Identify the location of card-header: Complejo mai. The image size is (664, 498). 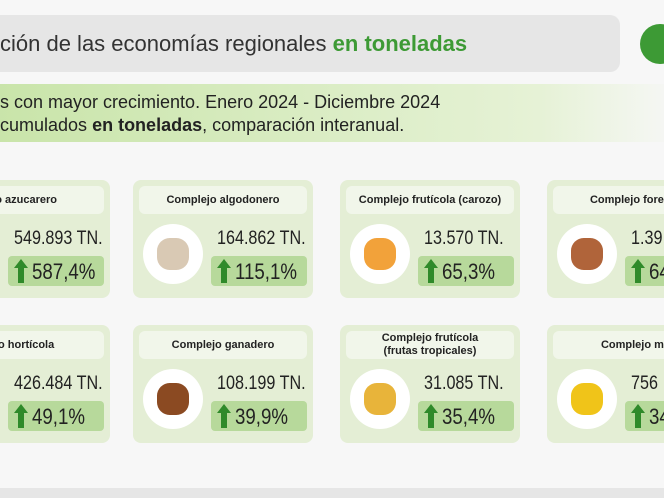
(608, 345).